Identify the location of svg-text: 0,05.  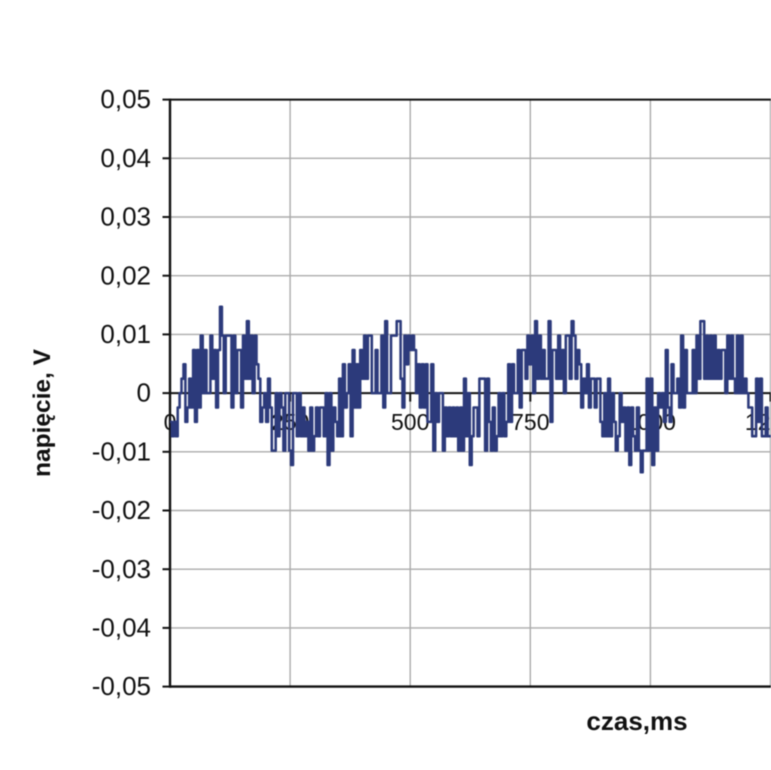
(125, 99).